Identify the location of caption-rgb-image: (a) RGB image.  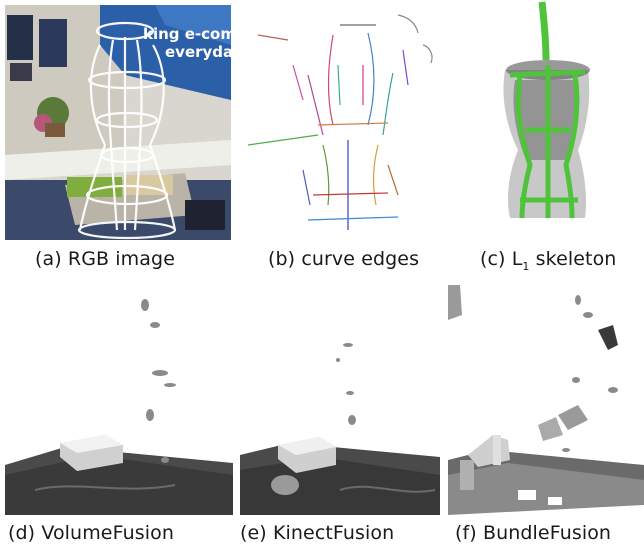
(105, 259).